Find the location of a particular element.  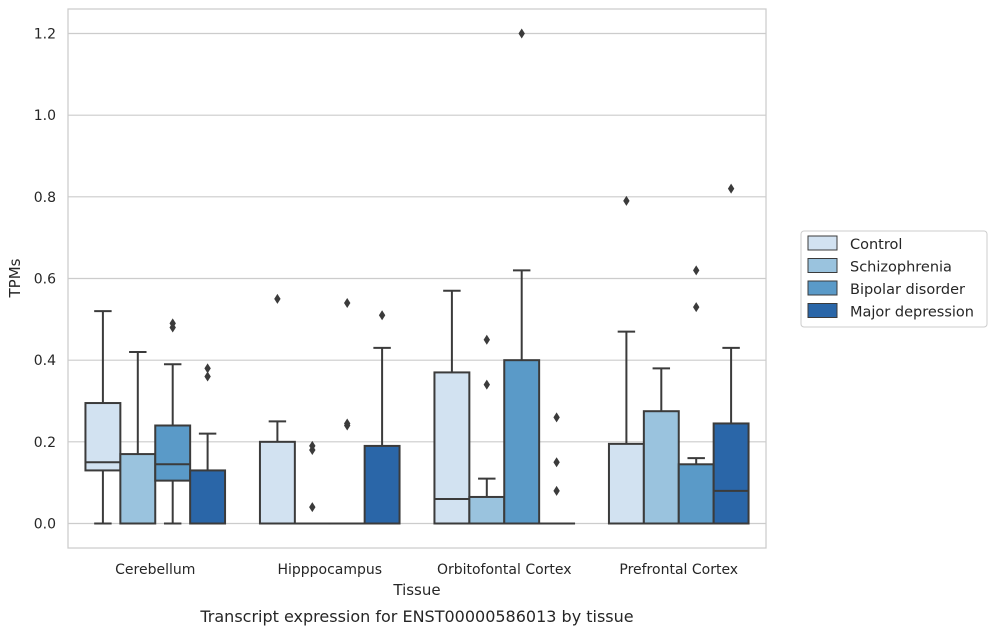

x-tick-label: Hipppocampus is located at coordinates (329, 570).